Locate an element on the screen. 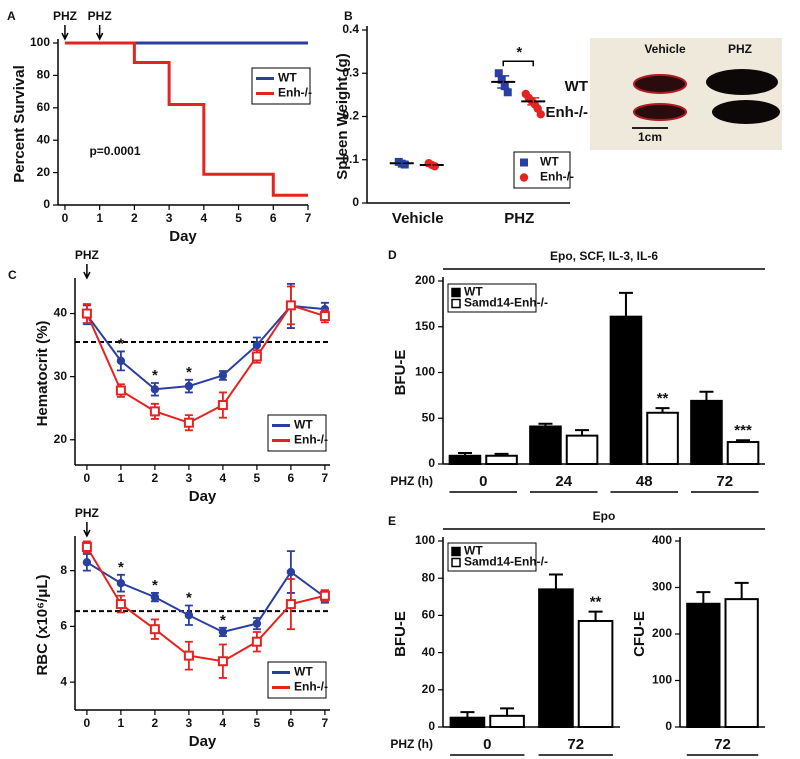 This screenshot has height=759, width=800. significance: *** is located at coordinates (743, 430).